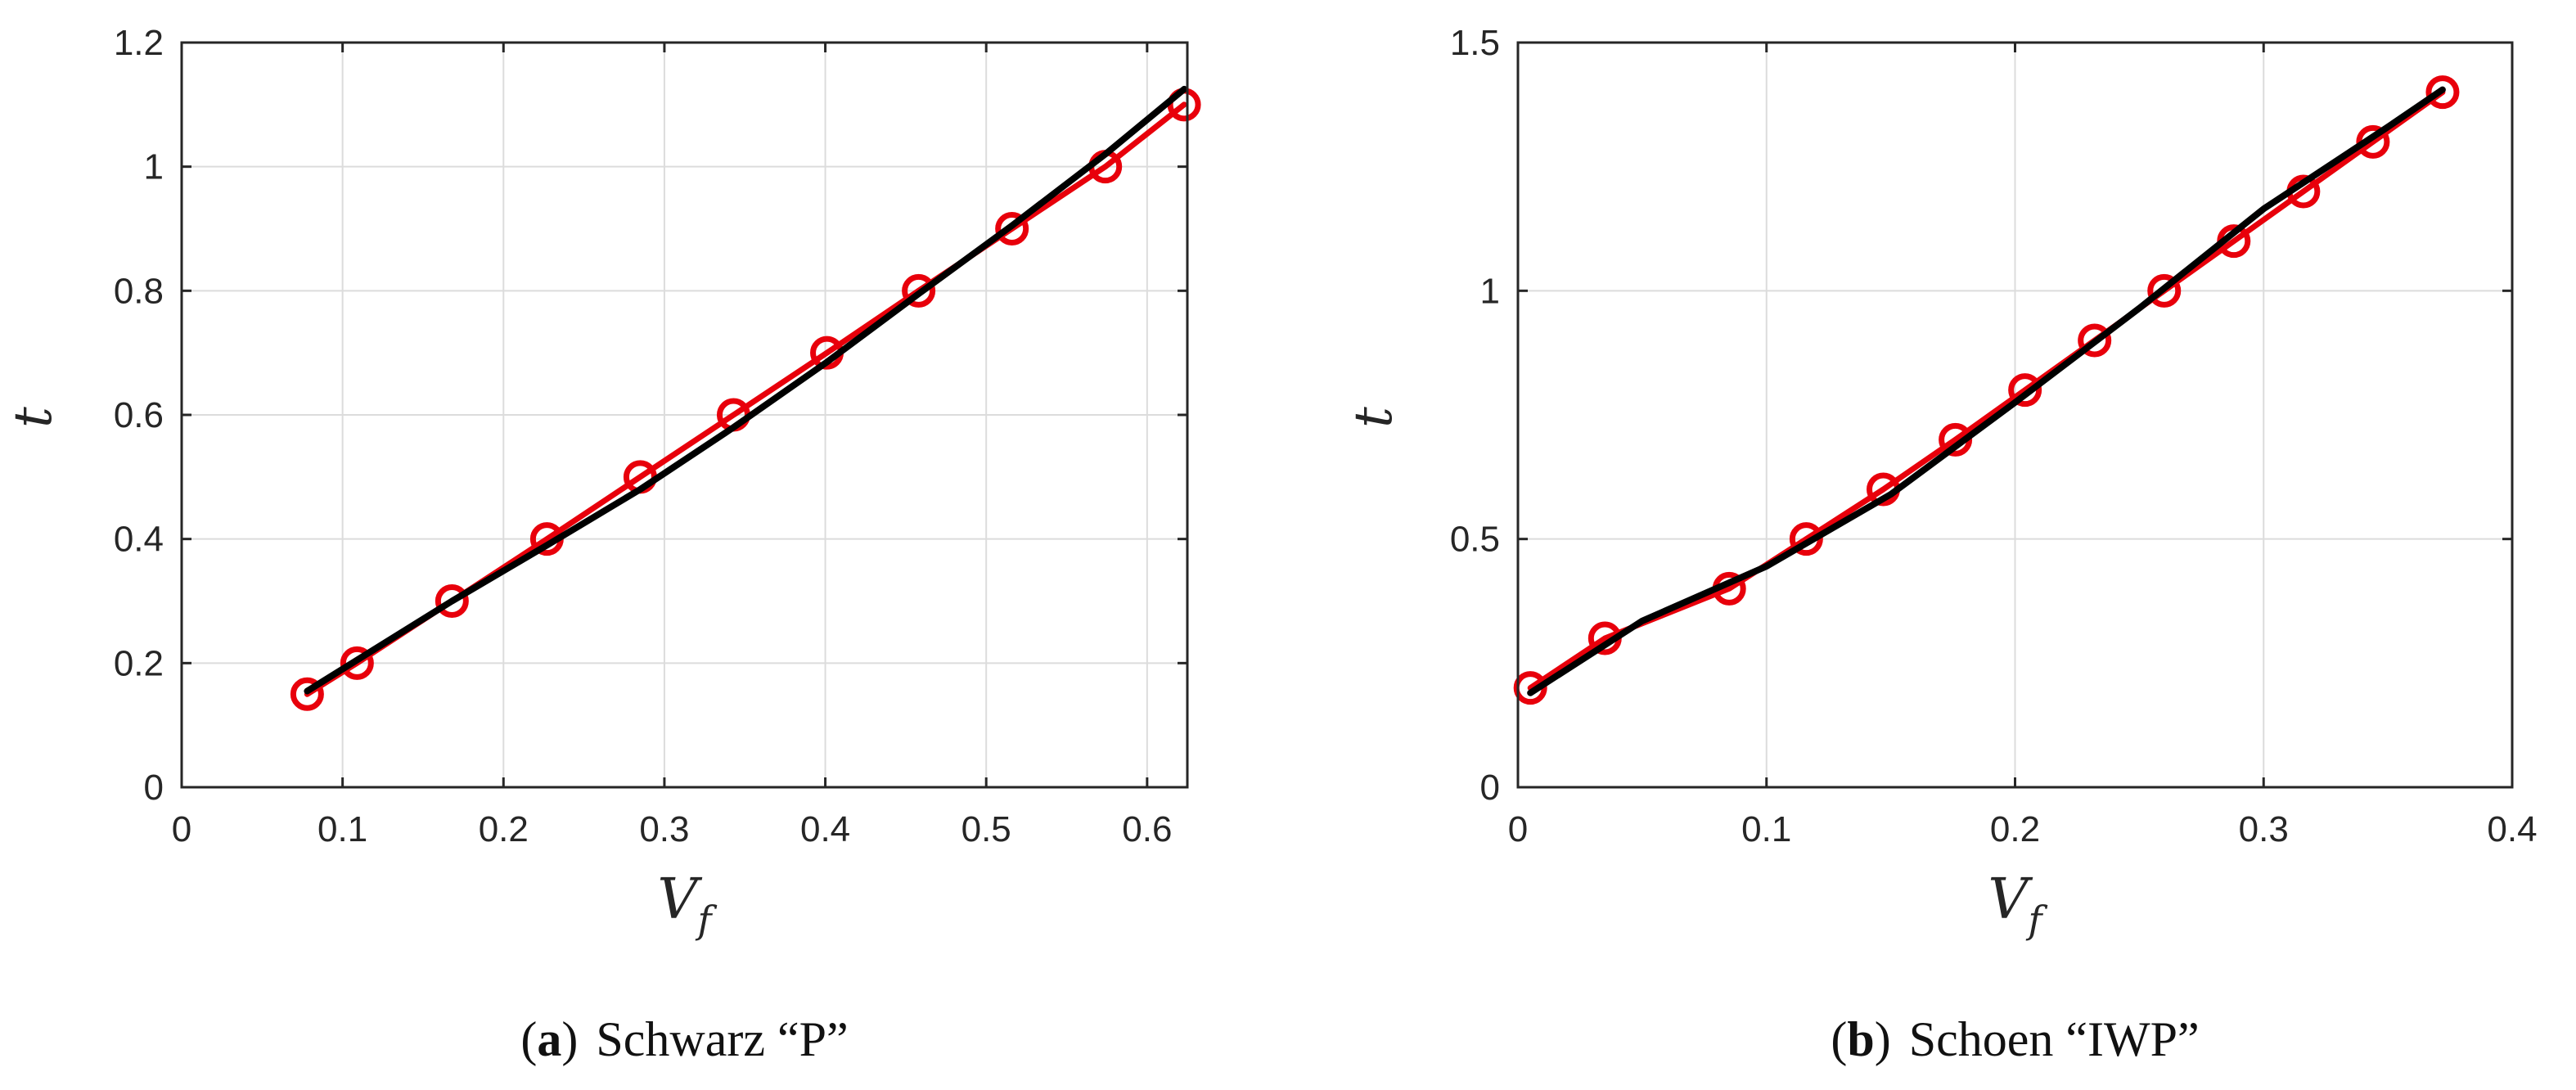 Image resolution: width=2576 pixels, height=1090 pixels. What do you see at coordinates (549, 1039) in the screenshot?
I see `caption-letter-a: a` at bounding box center [549, 1039].